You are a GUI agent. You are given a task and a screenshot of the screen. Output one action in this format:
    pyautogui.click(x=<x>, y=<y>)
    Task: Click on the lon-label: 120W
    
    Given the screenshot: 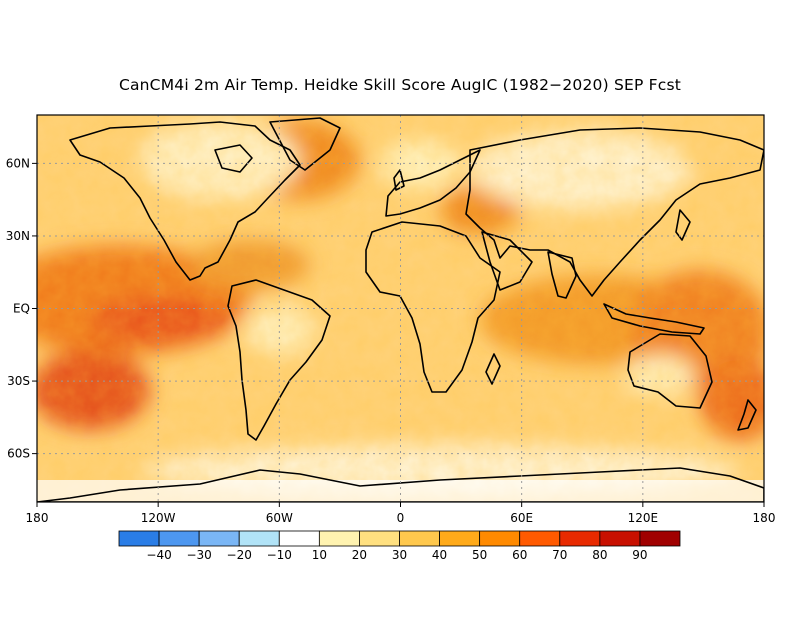 What is the action you would take?
    pyautogui.click(x=158, y=518)
    